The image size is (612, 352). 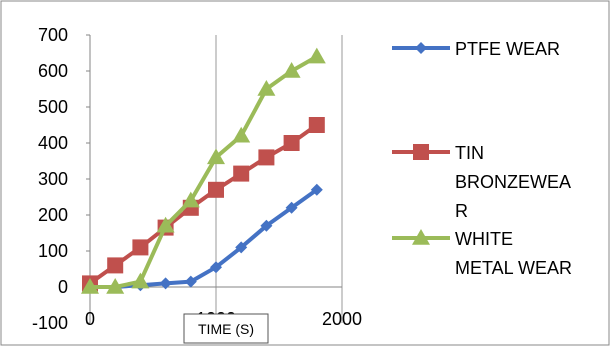 I want to click on y-tick-label: 300, so click(x=53, y=179).